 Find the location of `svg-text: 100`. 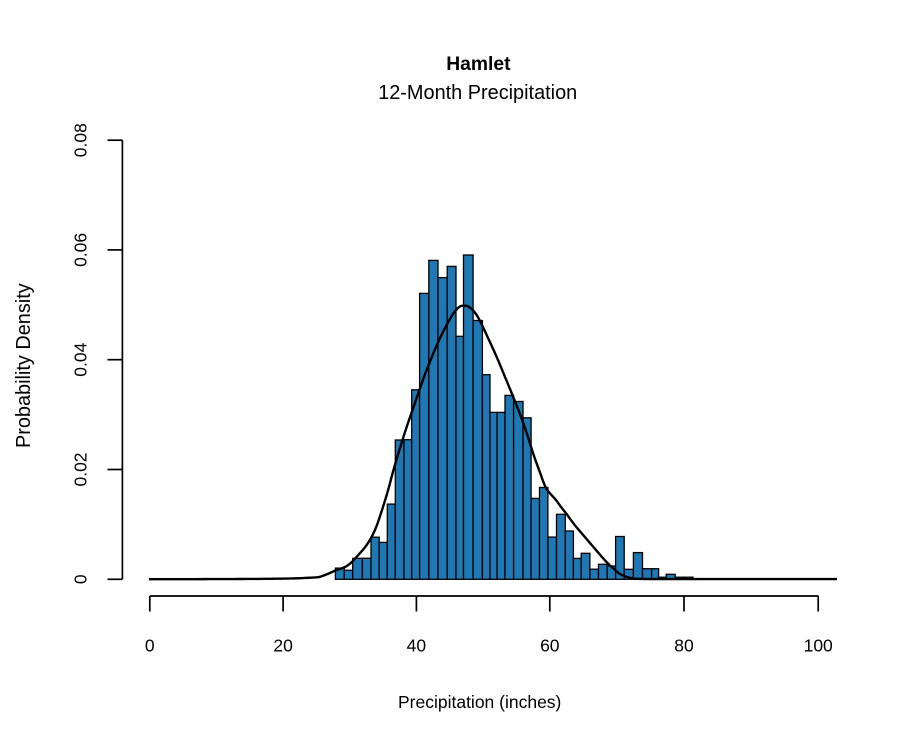

svg-text: 100 is located at coordinates (818, 646).